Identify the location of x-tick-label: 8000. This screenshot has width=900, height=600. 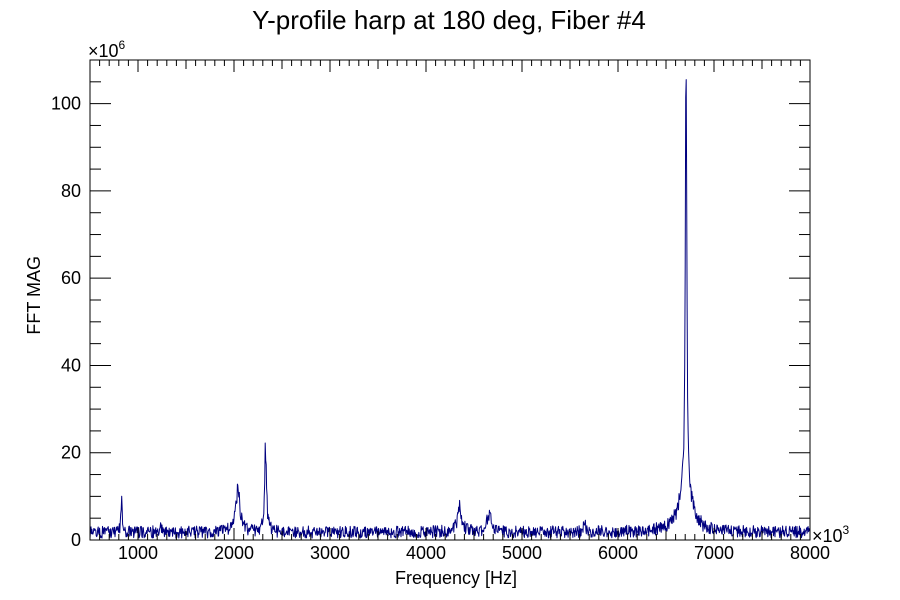
(810, 553).